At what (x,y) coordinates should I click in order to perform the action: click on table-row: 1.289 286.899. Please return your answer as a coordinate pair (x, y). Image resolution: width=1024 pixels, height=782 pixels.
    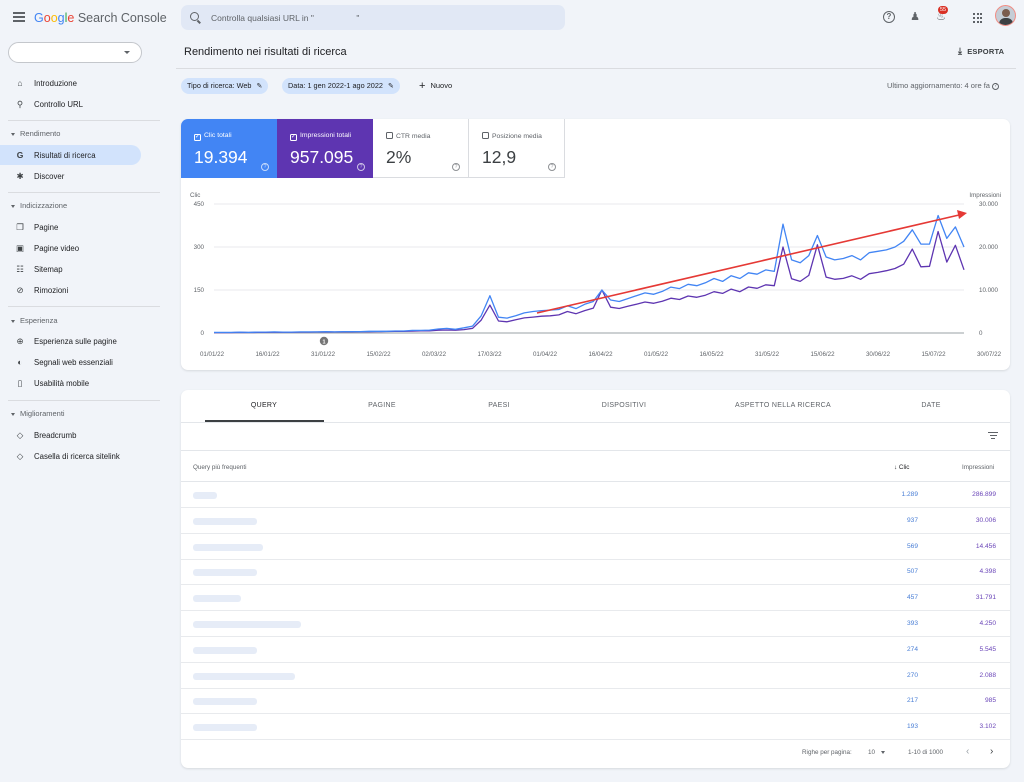
    Looking at the image, I should click on (595, 495).